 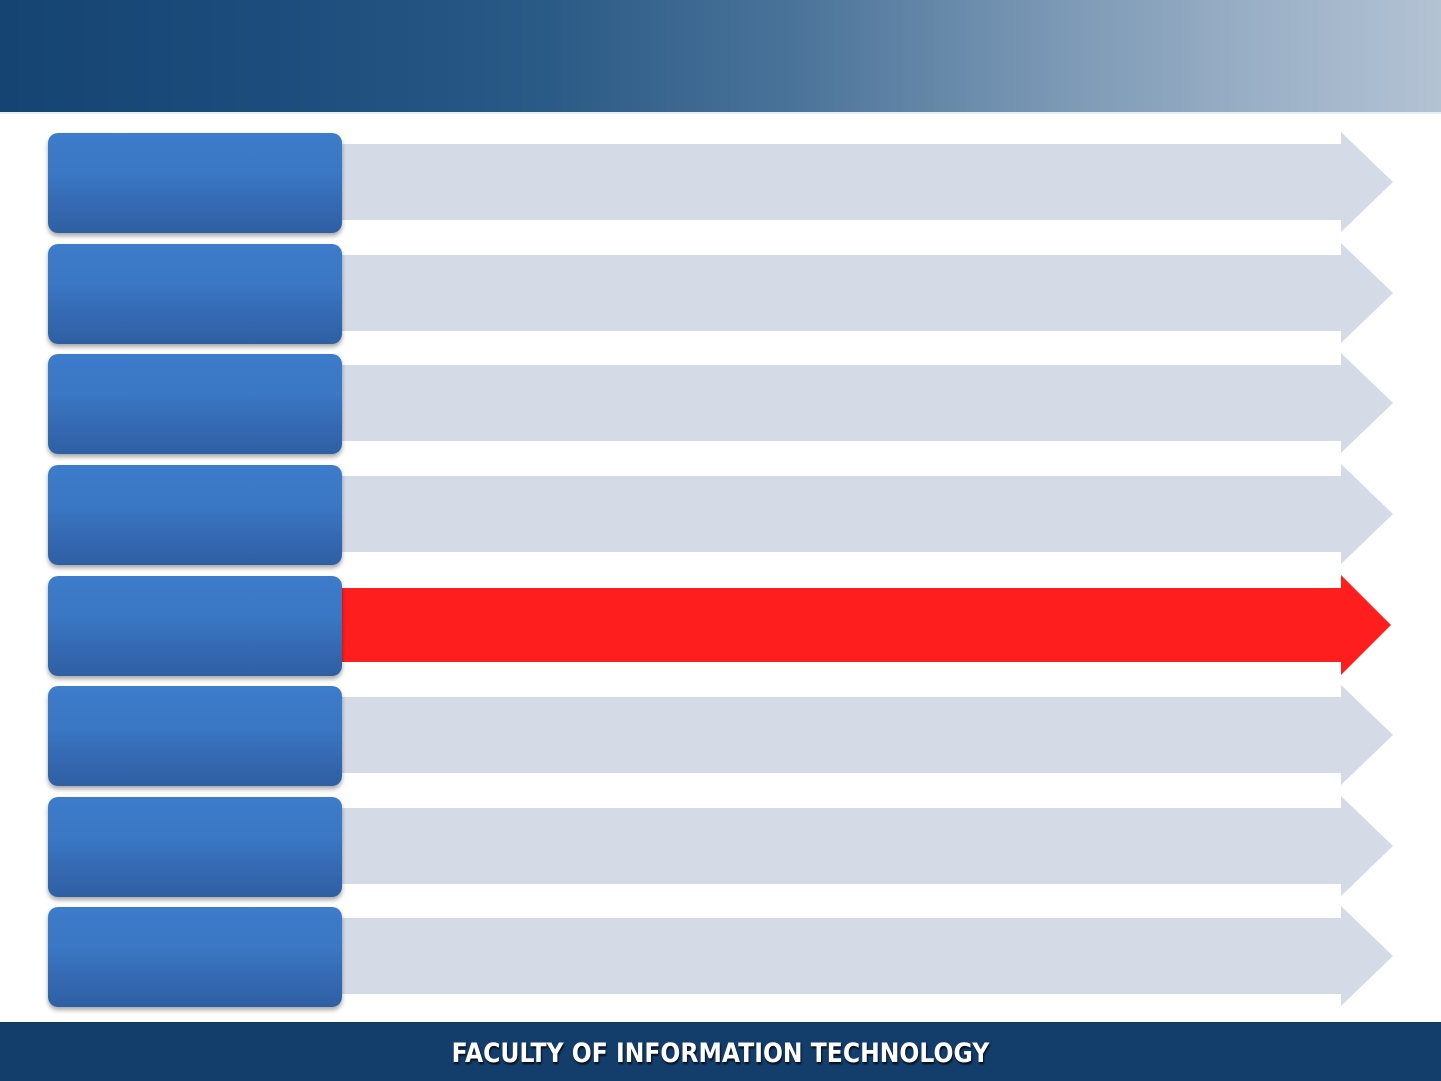 What do you see at coordinates (195, 626) in the screenshot?
I see `agenda-tab-active` at bounding box center [195, 626].